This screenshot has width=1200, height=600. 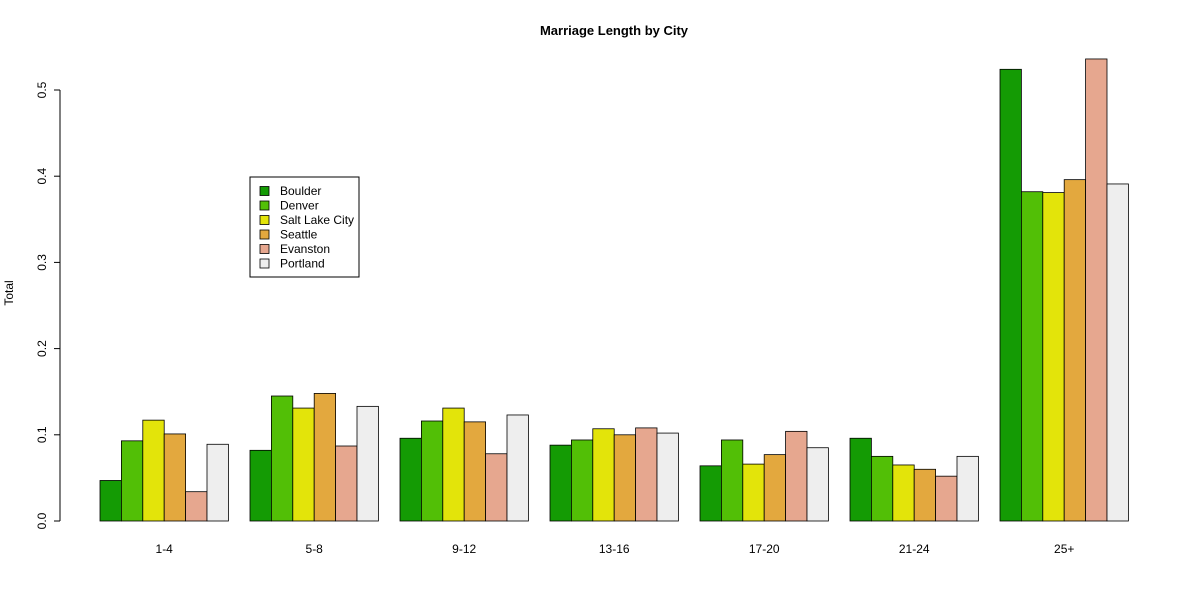 I want to click on legend-label: Seattle, so click(x=299, y=235).